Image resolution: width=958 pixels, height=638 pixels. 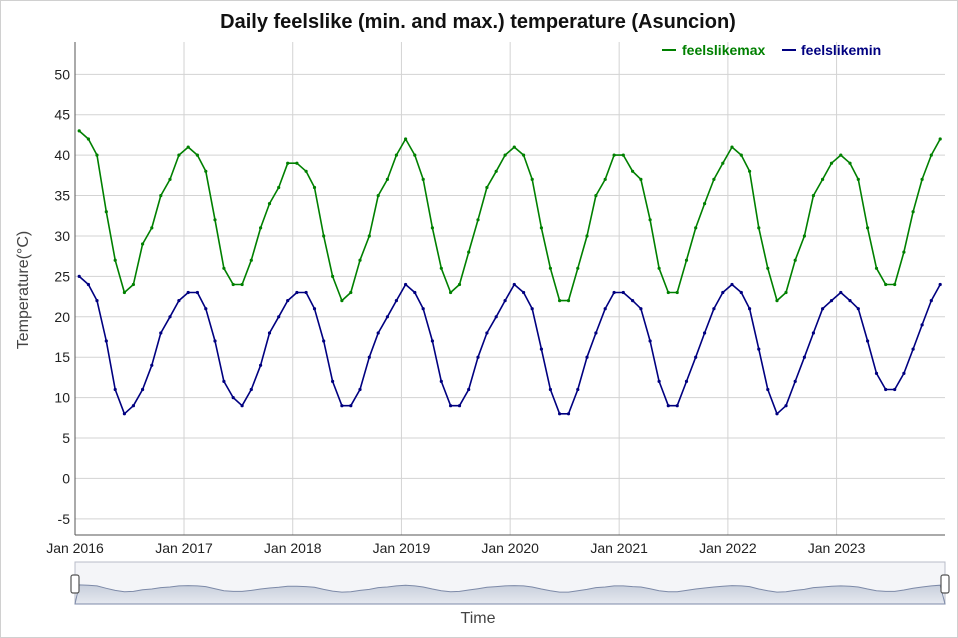 What do you see at coordinates (510, 548) in the screenshot?
I see `x-tick-label: Jan 2020` at bounding box center [510, 548].